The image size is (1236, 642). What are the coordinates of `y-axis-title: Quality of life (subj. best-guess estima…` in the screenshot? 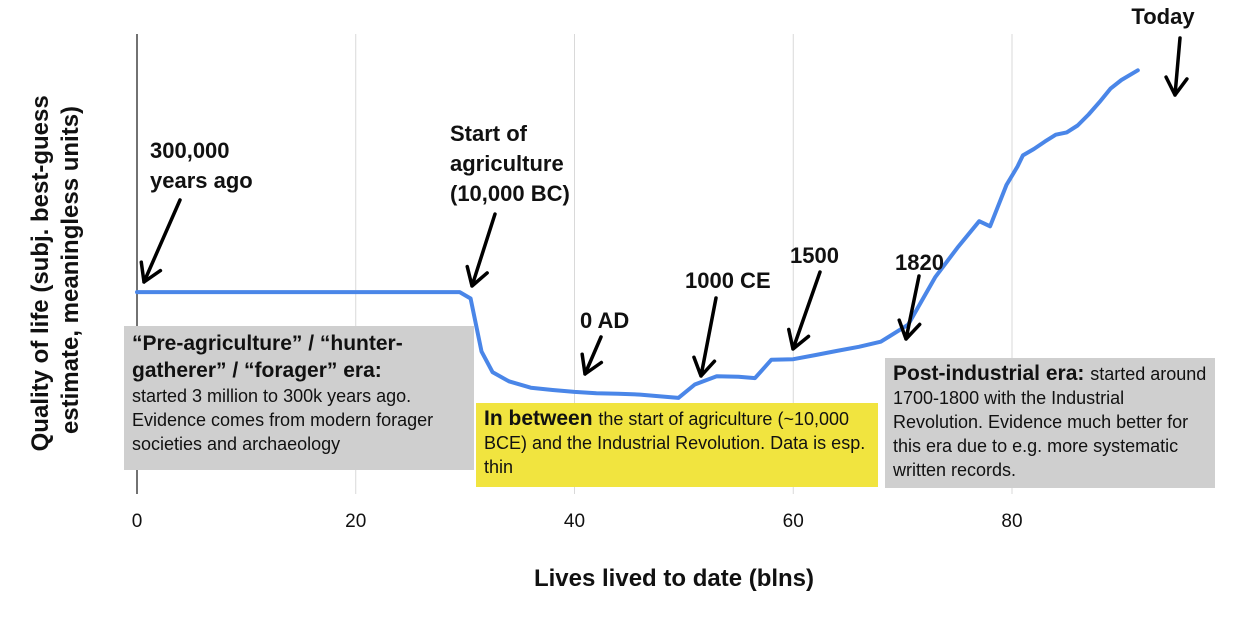 It's located at (55, 270).